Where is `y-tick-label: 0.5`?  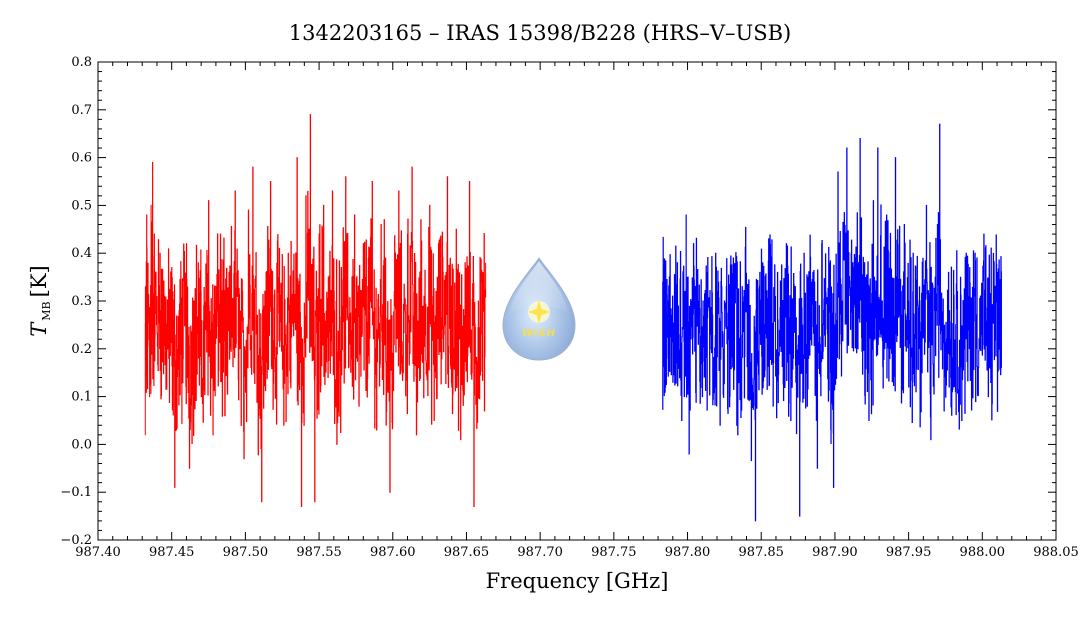 y-tick-label: 0.5 is located at coordinates (81, 205).